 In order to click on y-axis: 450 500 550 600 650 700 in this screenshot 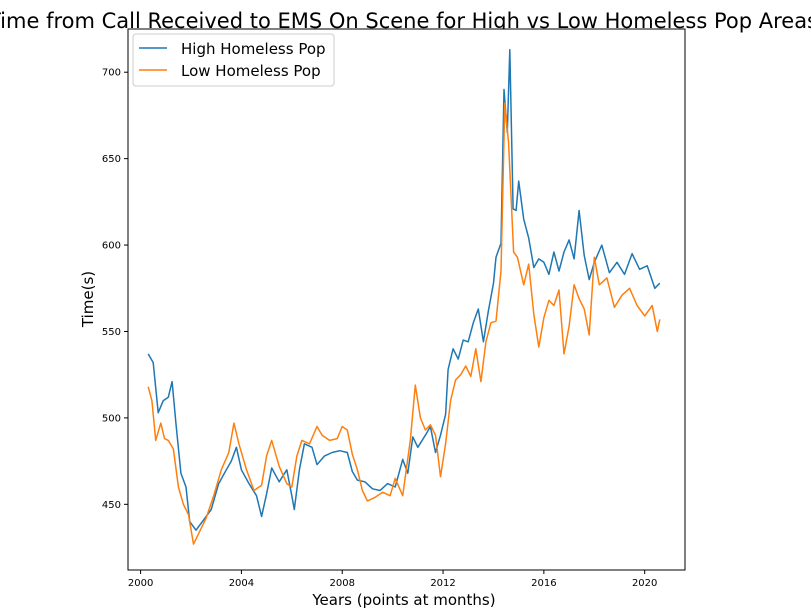, I will do `click(115, 289)`.